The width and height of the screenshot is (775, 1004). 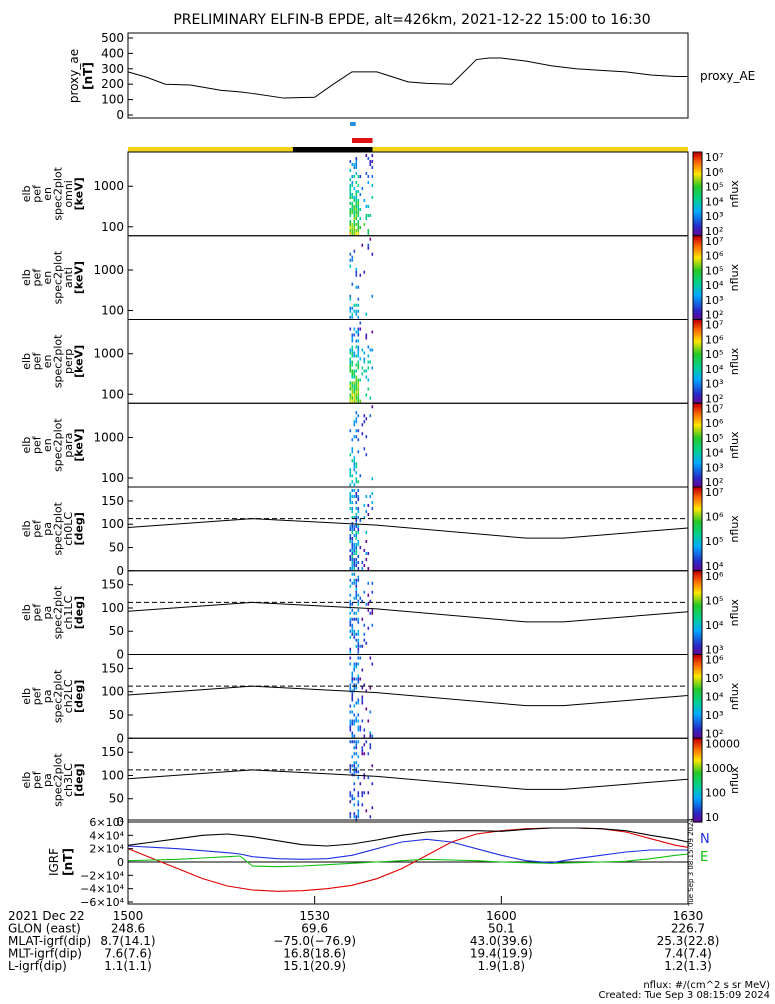 What do you see at coordinates (714, 678) in the screenshot?
I see `colorbar-tick-label: 10⁵` at bounding box center [714, 678].